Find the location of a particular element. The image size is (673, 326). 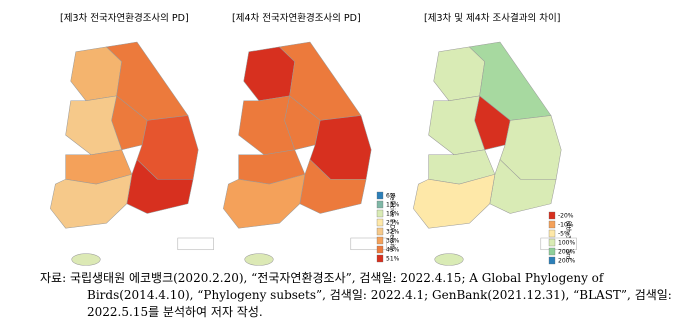

caption-line: 2022.5.15를 분석하여 저자 작성. is located at coordinates (175, 312).